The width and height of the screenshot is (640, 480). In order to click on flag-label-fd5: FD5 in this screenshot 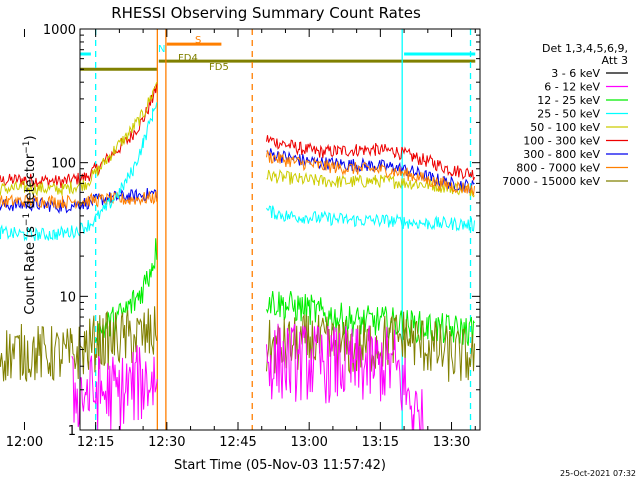, I will do `click(219, 67)`.